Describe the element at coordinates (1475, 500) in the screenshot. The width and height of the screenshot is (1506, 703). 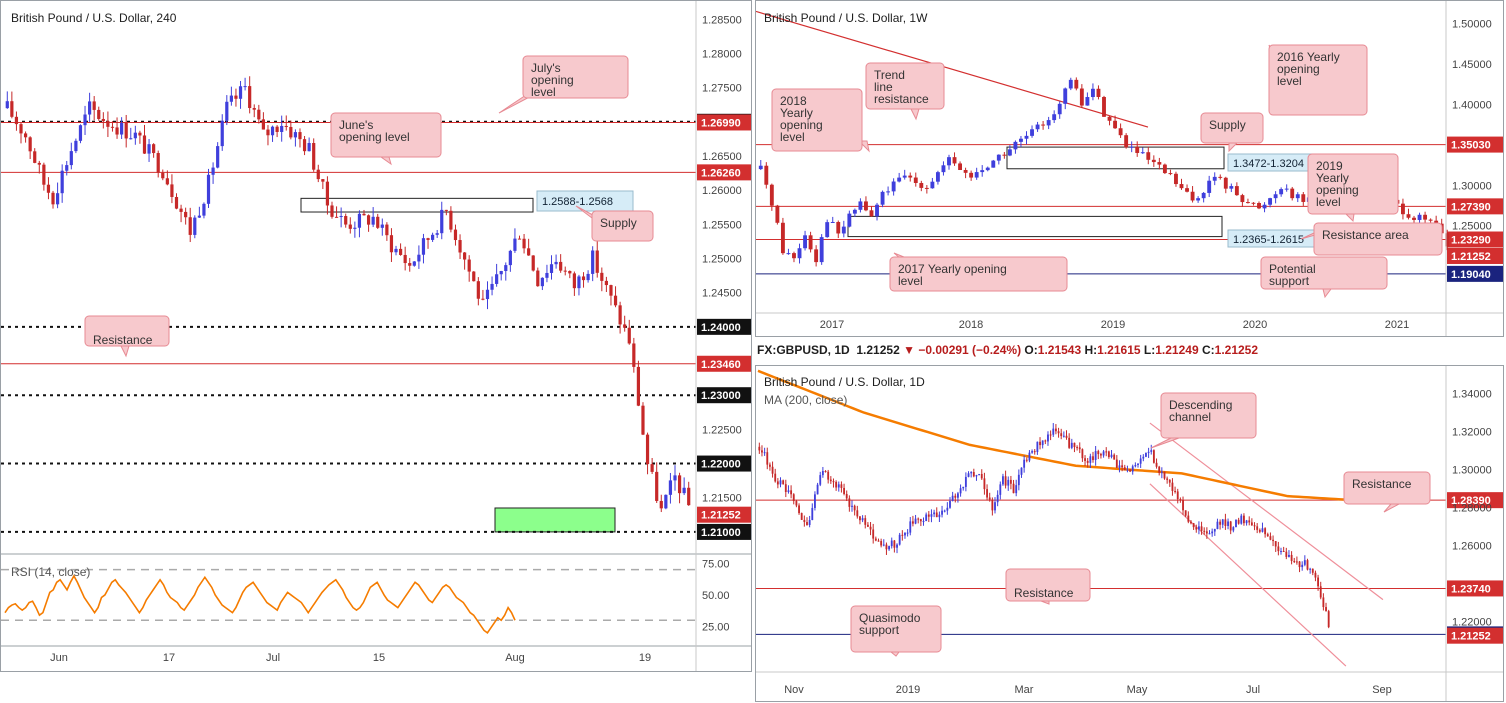
I see `price-badge` at that location.